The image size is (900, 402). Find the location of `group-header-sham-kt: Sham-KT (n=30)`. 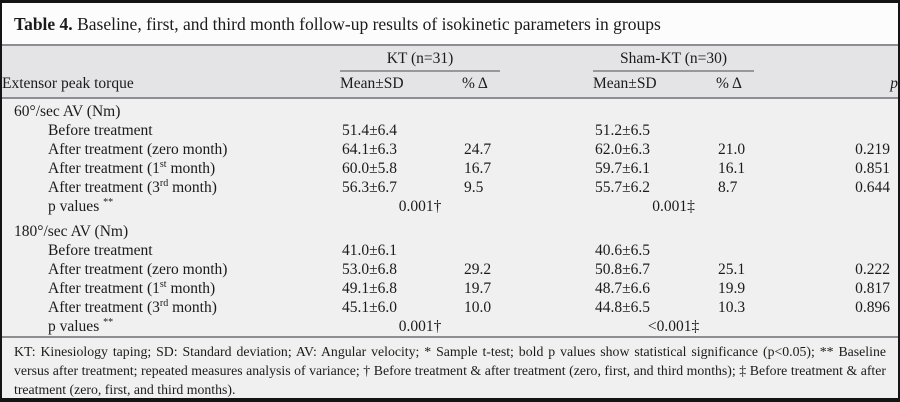

group-header-sham-kt: Sham-KT (n=30) is located at coordinates (674, 59).